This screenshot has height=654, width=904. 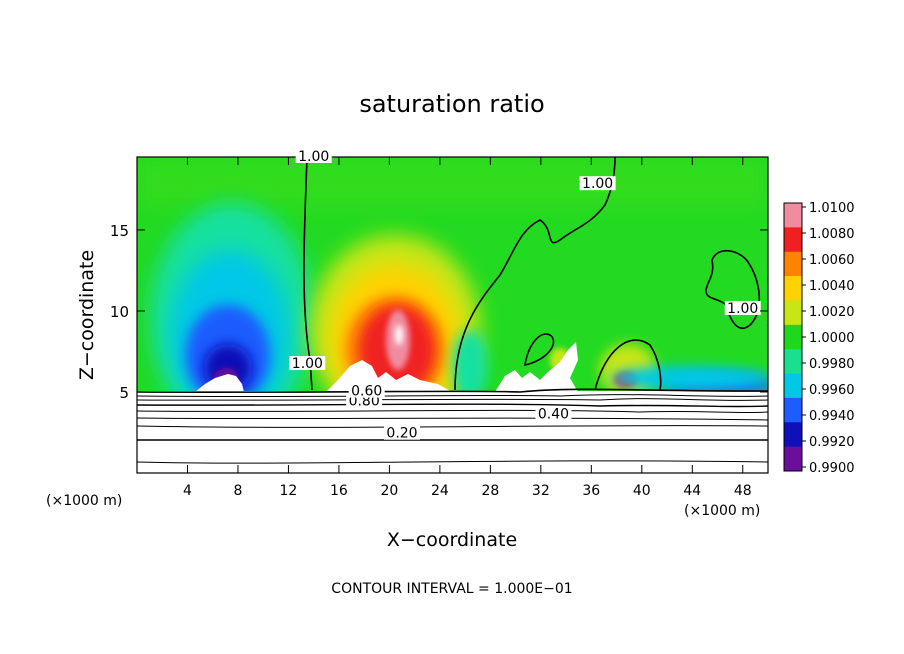 What do you see at coordinates (536, 367) in the screenshot?
I see `cloud-right` at bounding box center [536, 367].